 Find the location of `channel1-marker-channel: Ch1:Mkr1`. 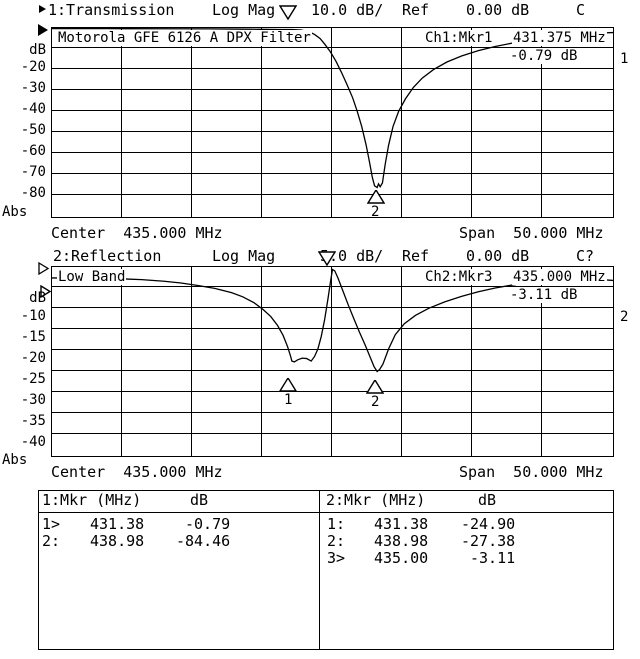

channel1-marker-channel: Ch1:Mkr1 is located at coordinates (459, 38).